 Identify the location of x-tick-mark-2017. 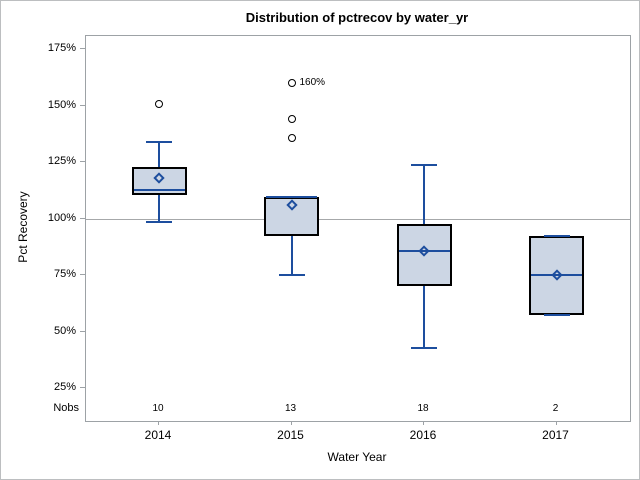
(556, 423).